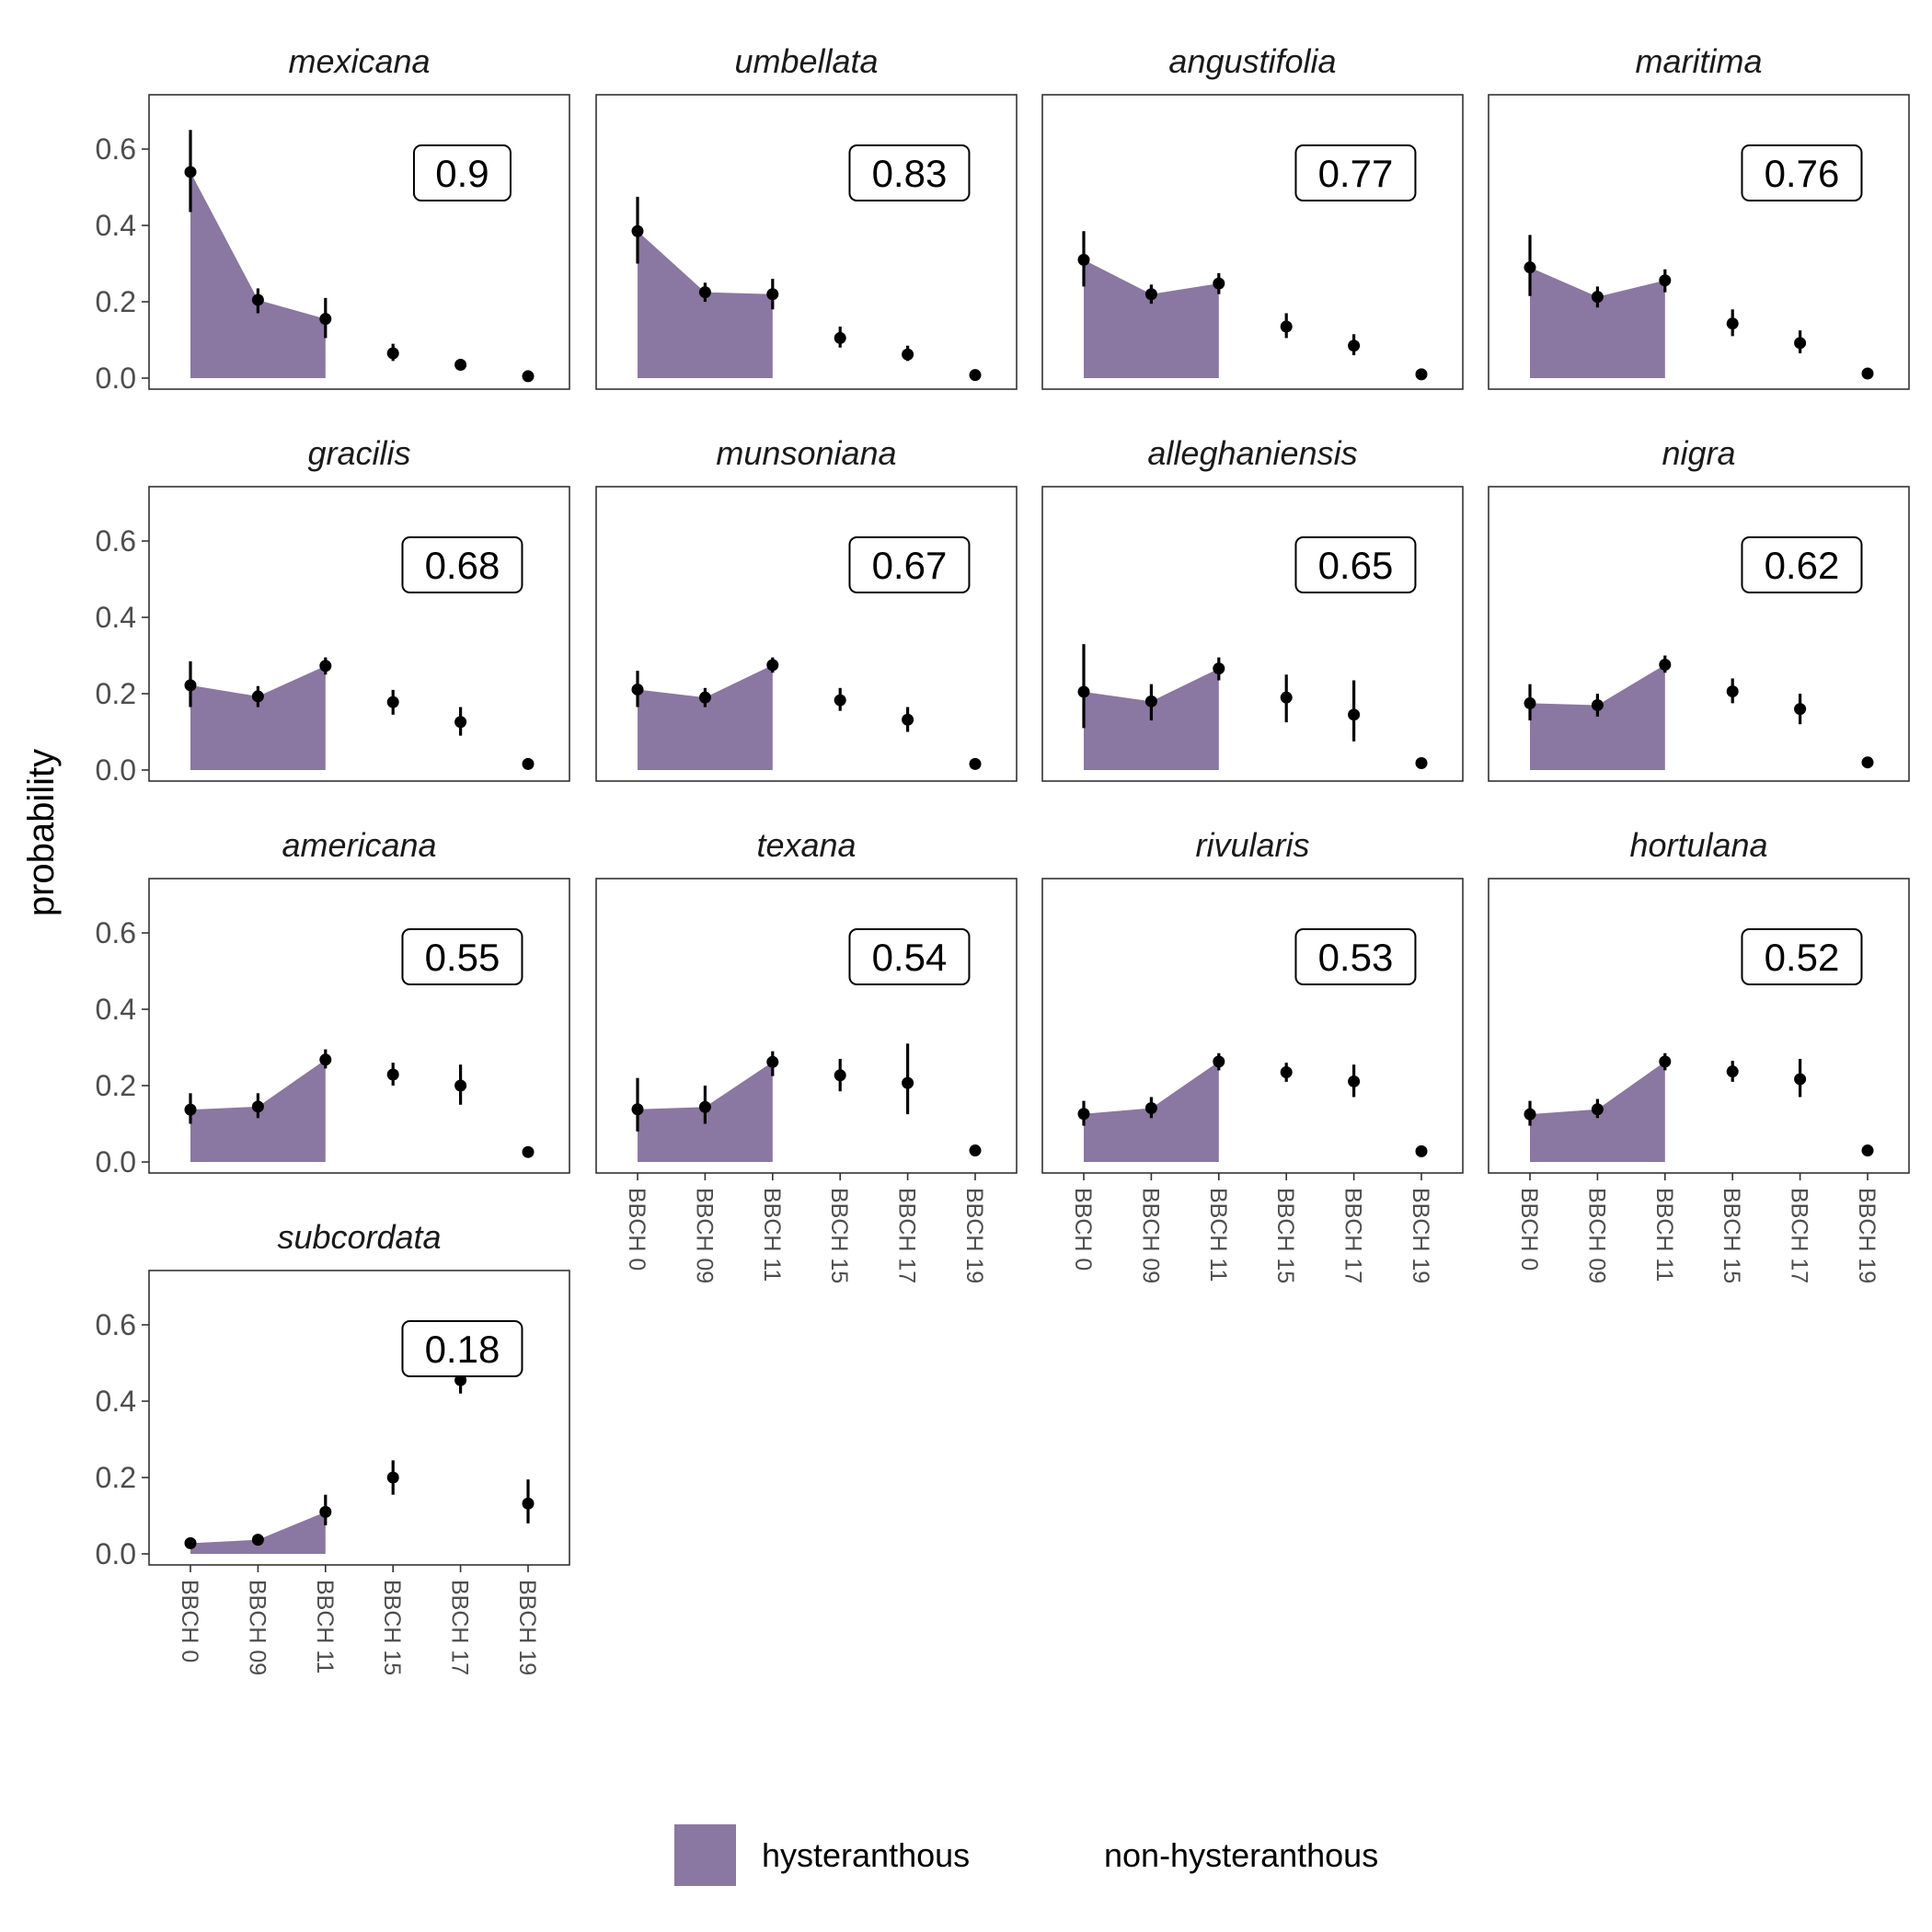  I want to click on annotation-value: 0.54, so click(910, 957).